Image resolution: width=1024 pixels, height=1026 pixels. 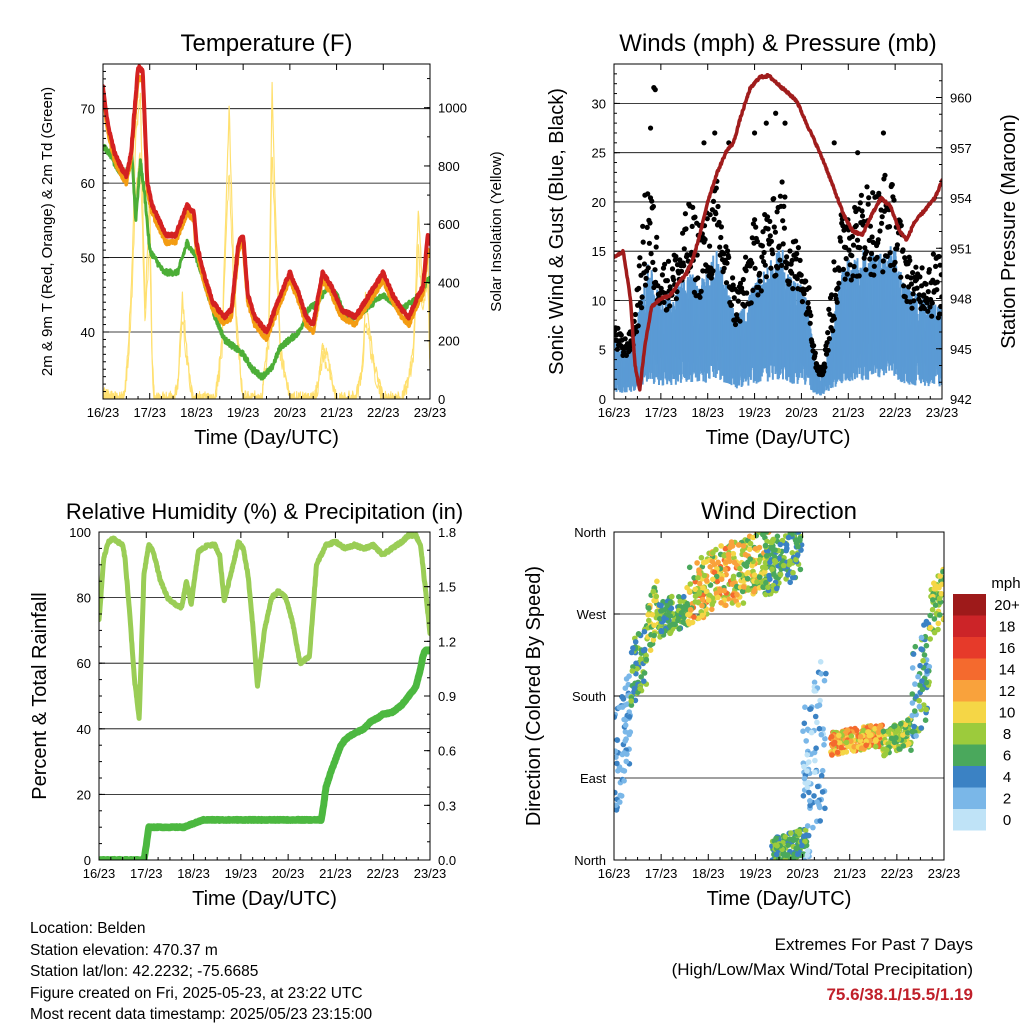 What do you see at coordinates (848, 412) in the screenshot?
I see `x-tick-label: 21/23` at bounding box center [848, 412].